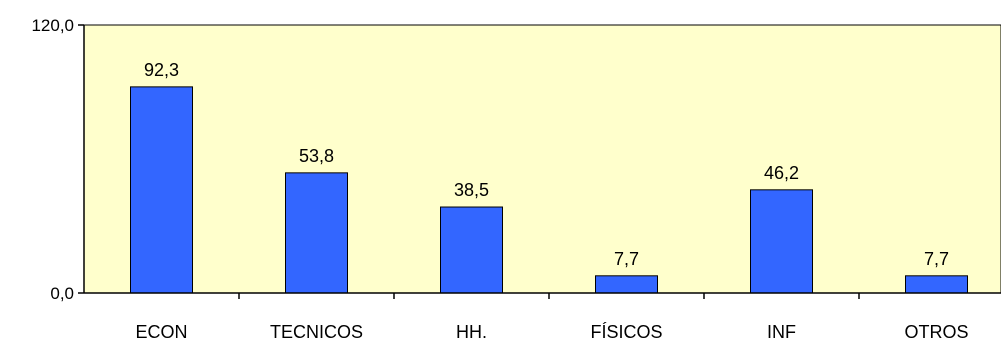  I want to click on x-tick-label: ECON, so click(161, 332).